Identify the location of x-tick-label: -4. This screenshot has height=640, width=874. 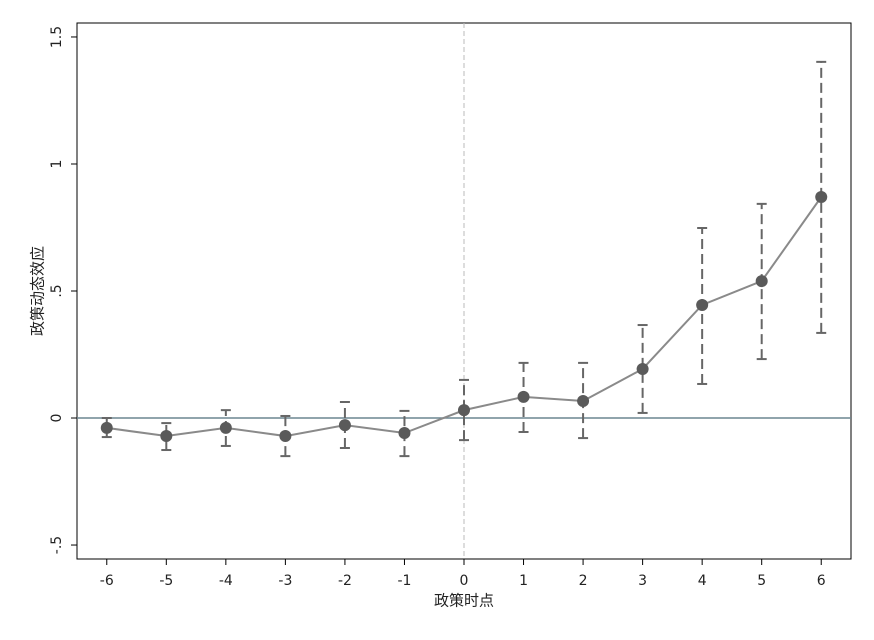
(226, 581).